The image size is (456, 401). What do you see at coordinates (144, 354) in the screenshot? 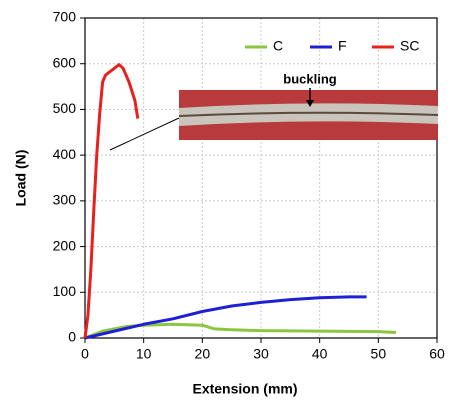
I see `x-tick-label: 10` at bounding box center [144, 354].